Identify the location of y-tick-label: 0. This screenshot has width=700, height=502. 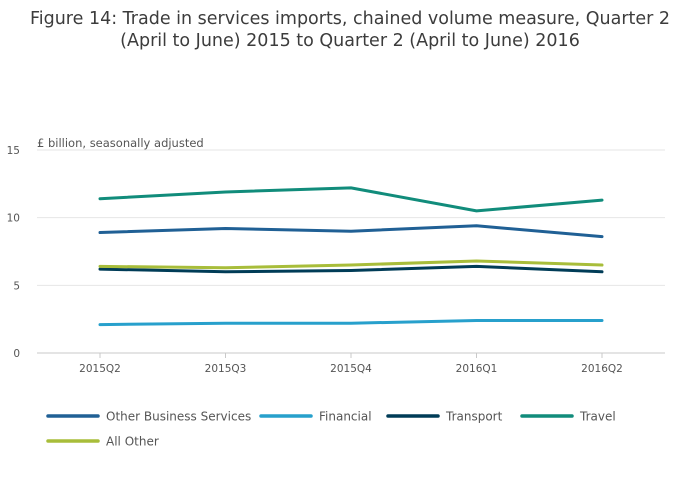
(16, 354).